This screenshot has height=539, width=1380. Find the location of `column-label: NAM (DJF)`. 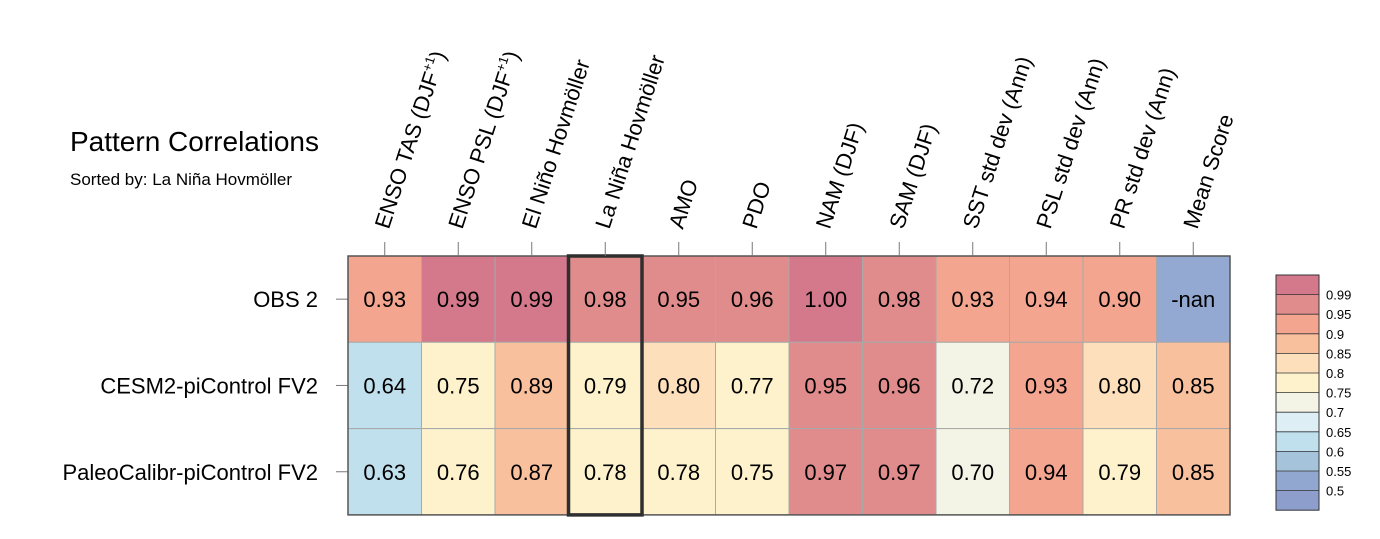

column-label: NAM (DJF) is located at coordinates (840, 175).